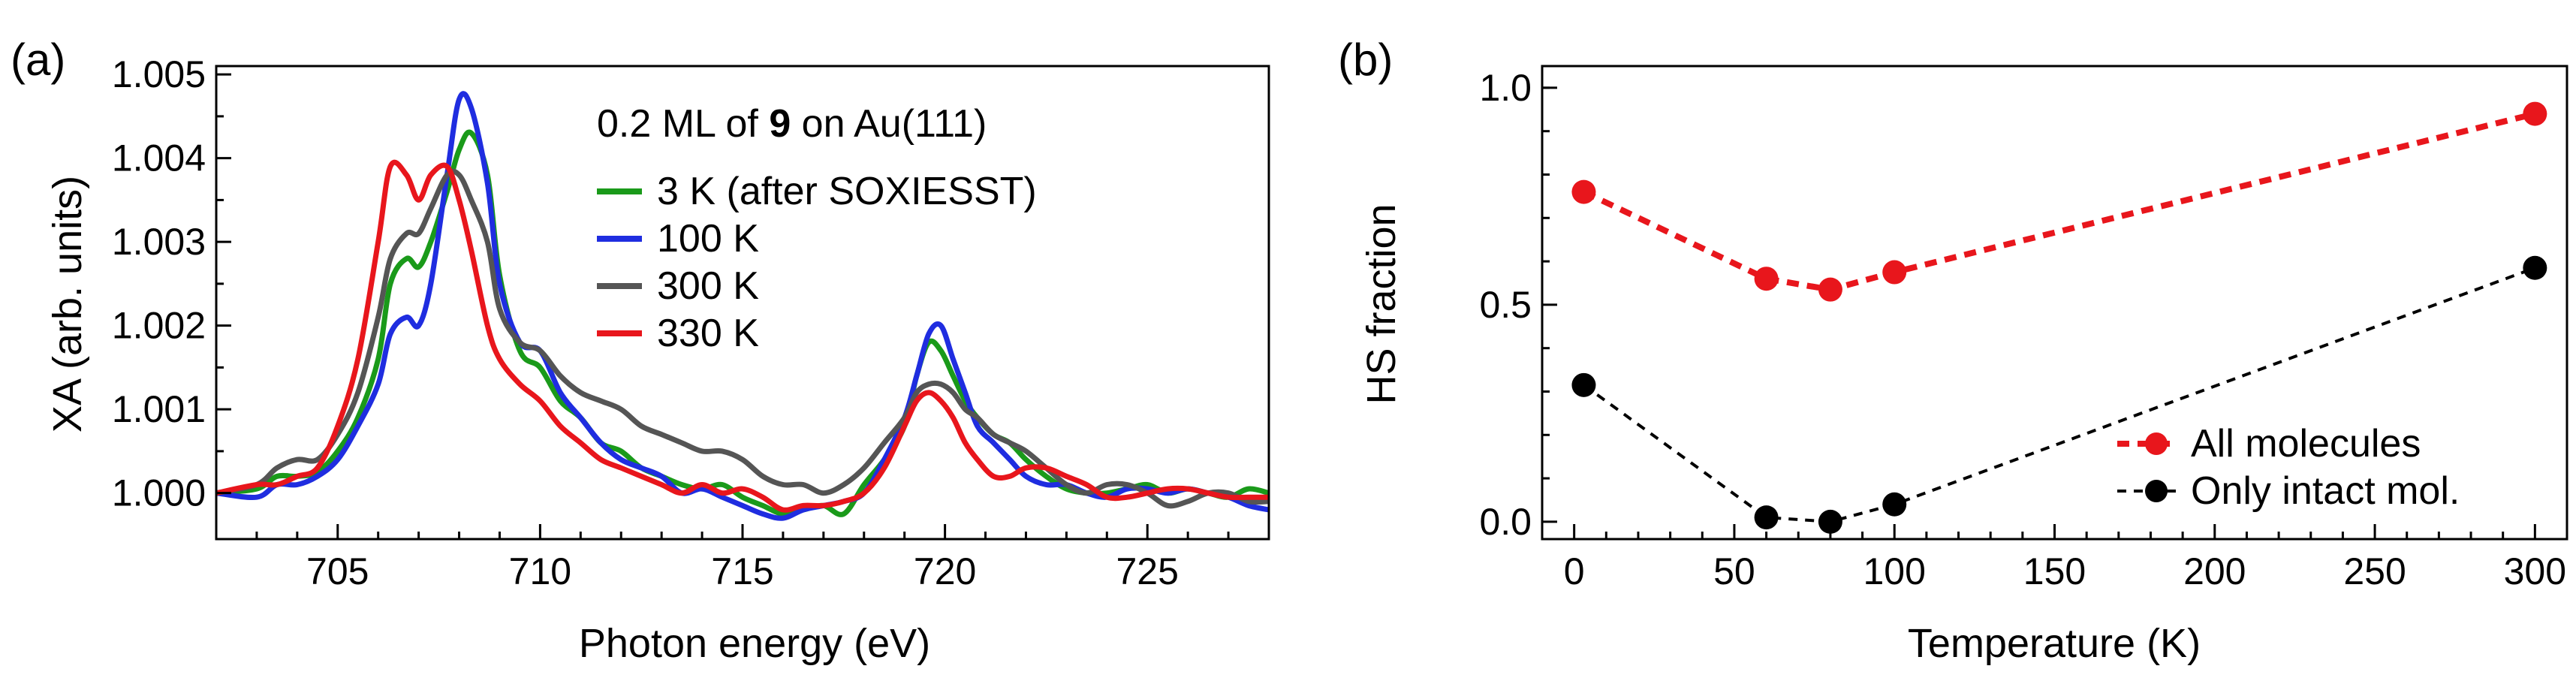  I want to click on y-tick-label-1-005: 1.005, so click(159, 74).